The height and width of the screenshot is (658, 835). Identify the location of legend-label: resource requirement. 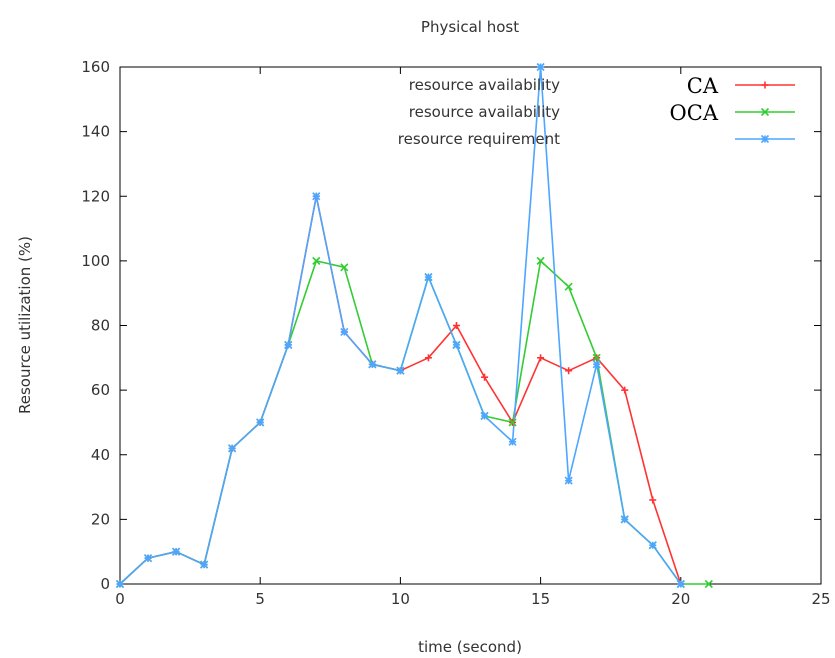
(479, 139).